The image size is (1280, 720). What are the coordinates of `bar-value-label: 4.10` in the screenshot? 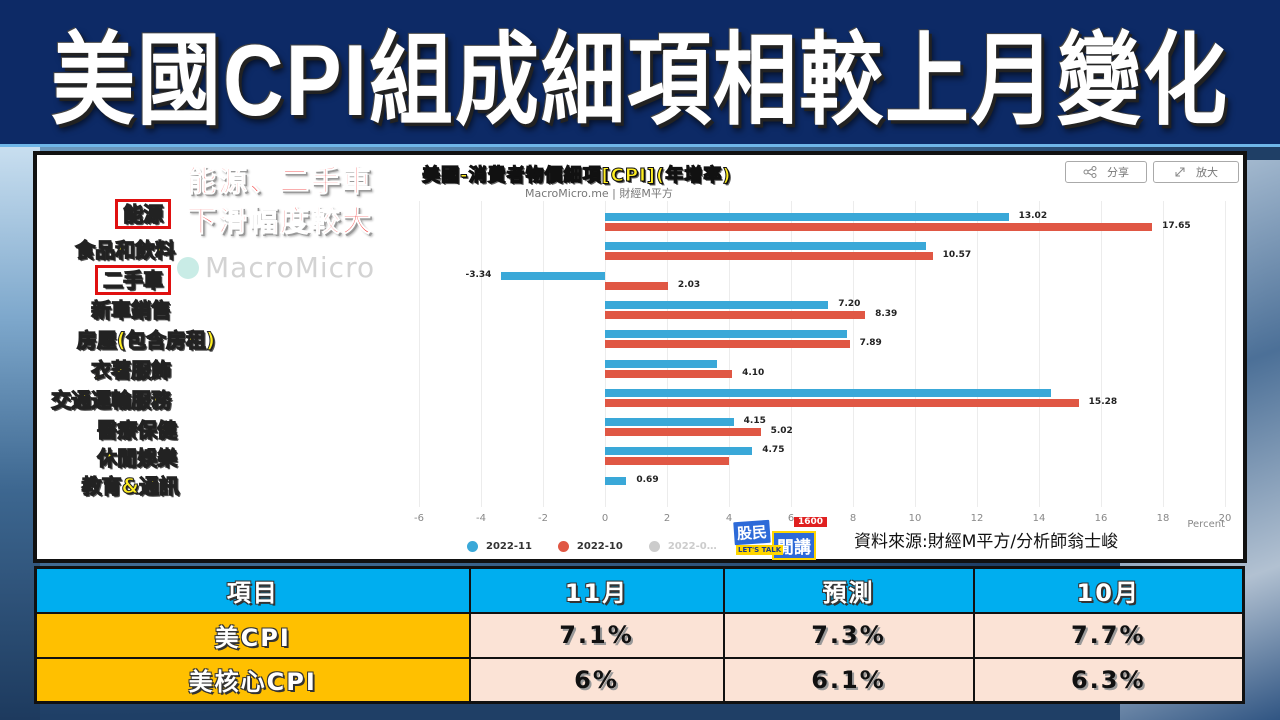 It's located at (753, 372).